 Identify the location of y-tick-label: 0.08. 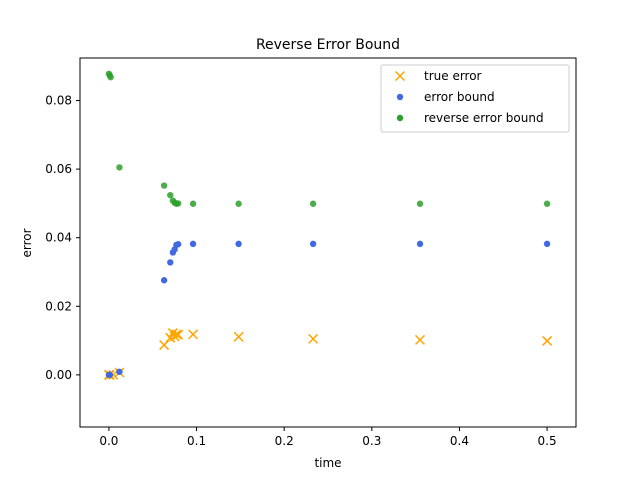
(58, 101).